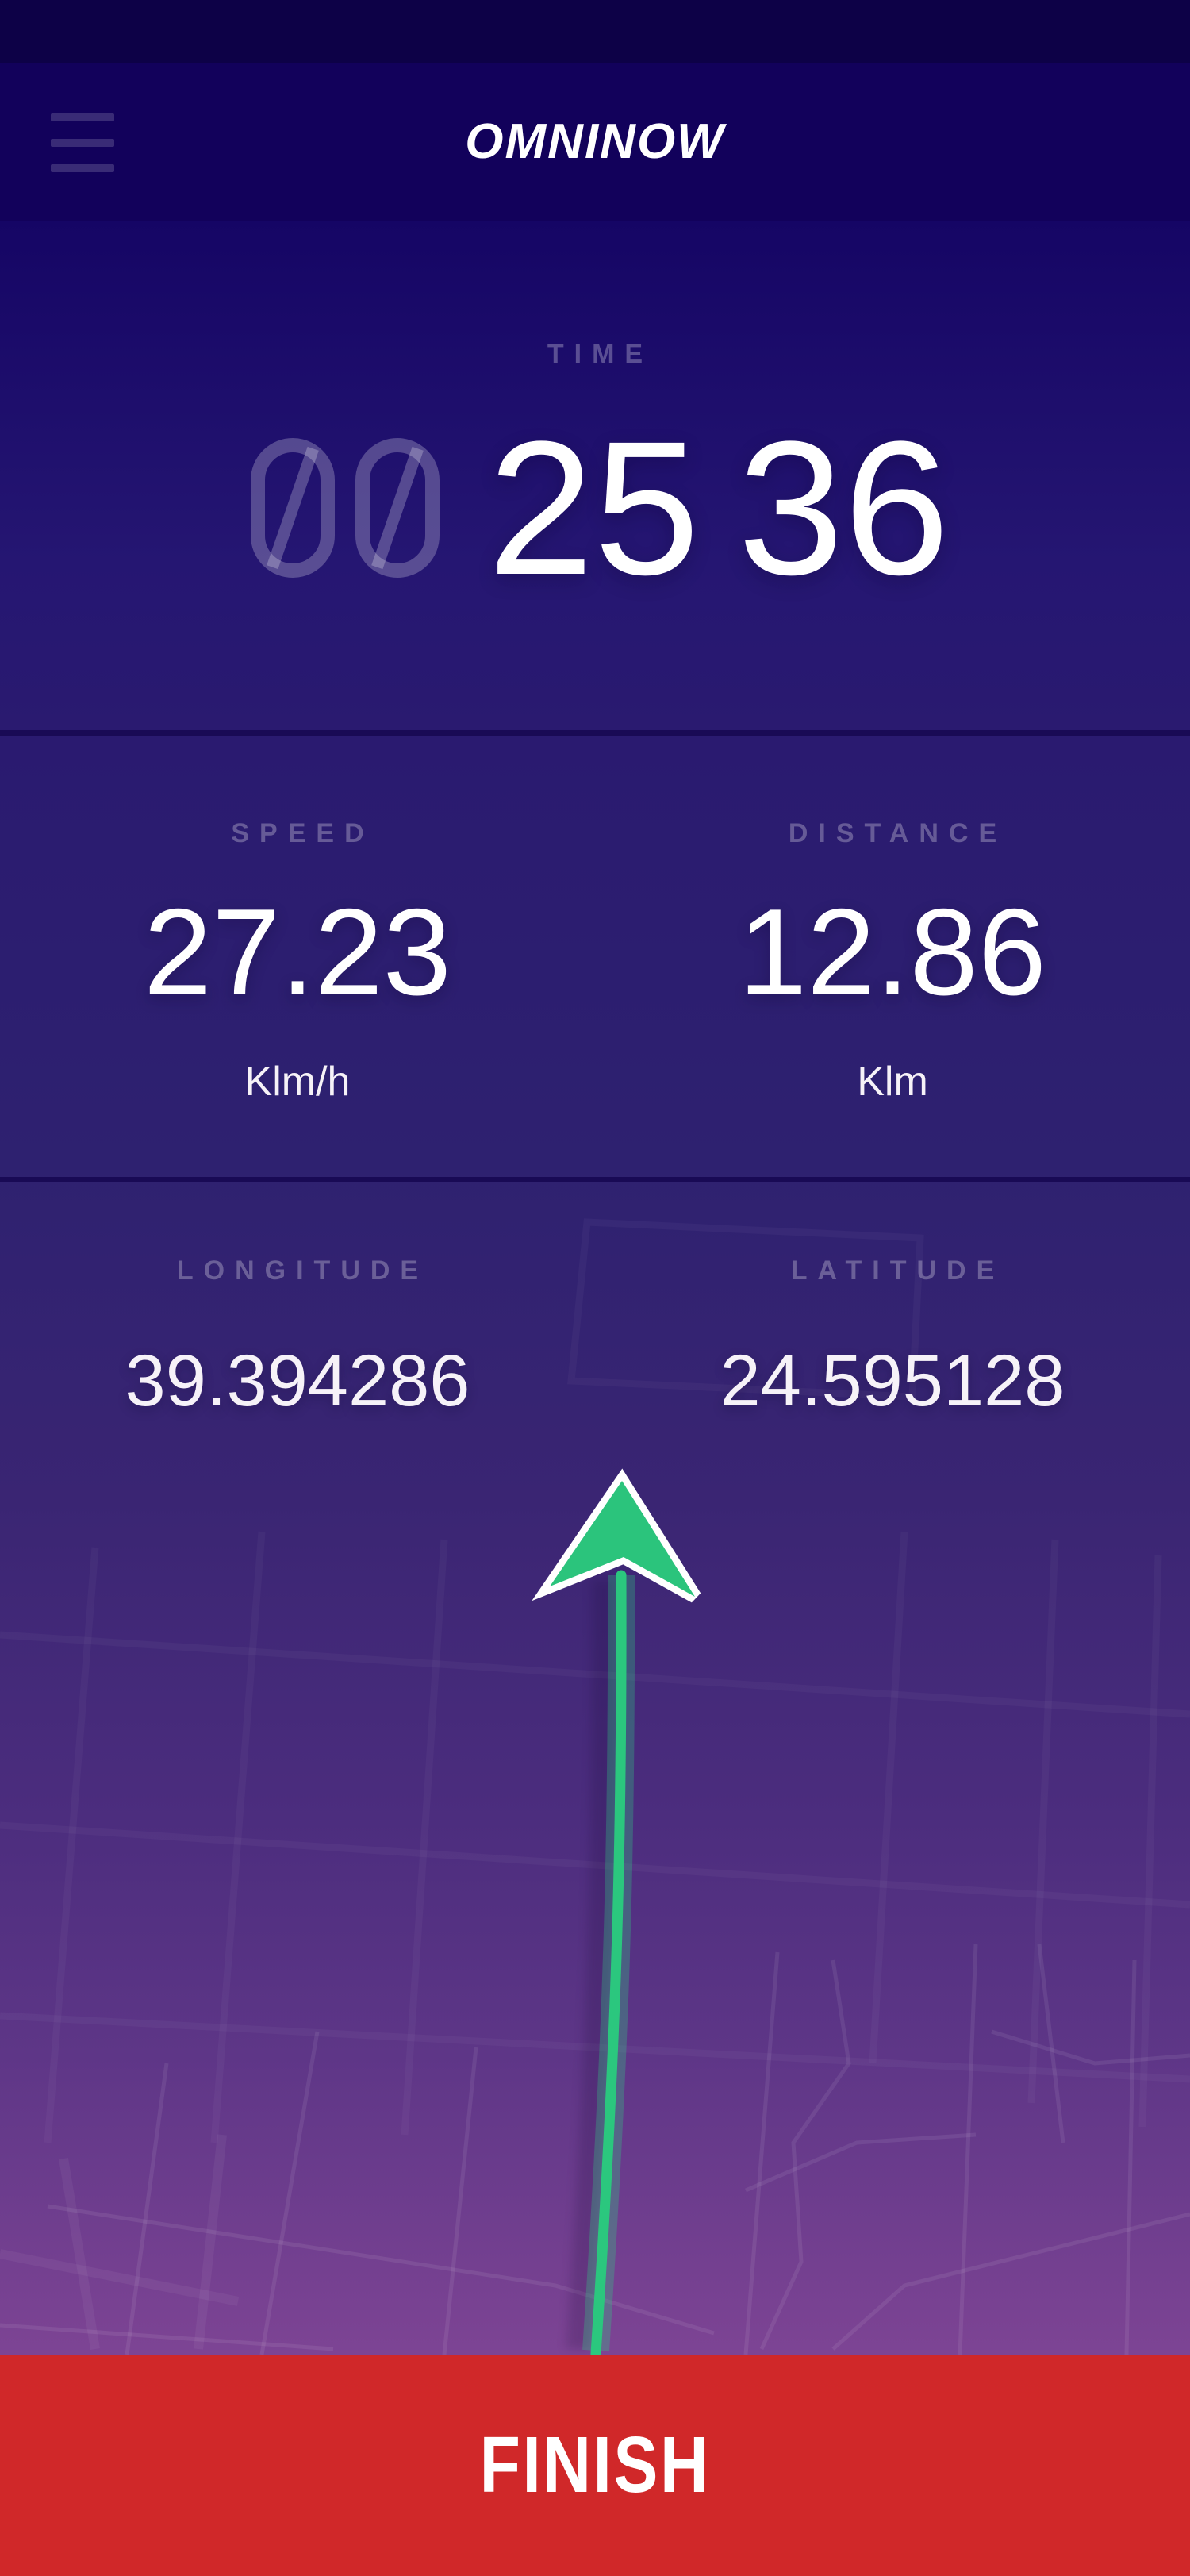 The image size is (1190, 2576). Describe the element at coordinates (844, 508) in the screenshot. I see `time-seconds: 36` at that location.